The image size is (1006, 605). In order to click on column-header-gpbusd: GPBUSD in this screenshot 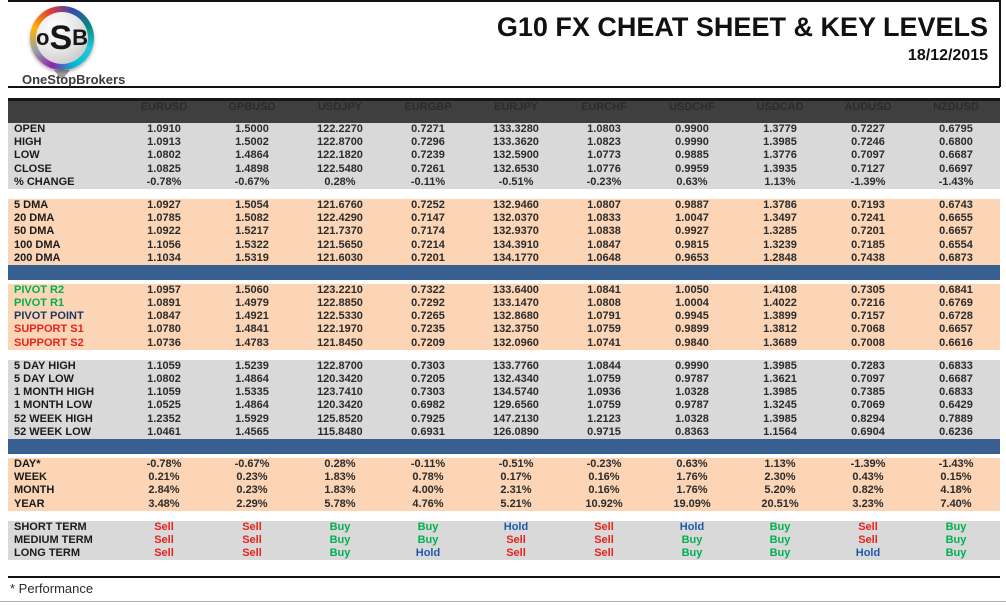, I will do `click(252, 107)`.